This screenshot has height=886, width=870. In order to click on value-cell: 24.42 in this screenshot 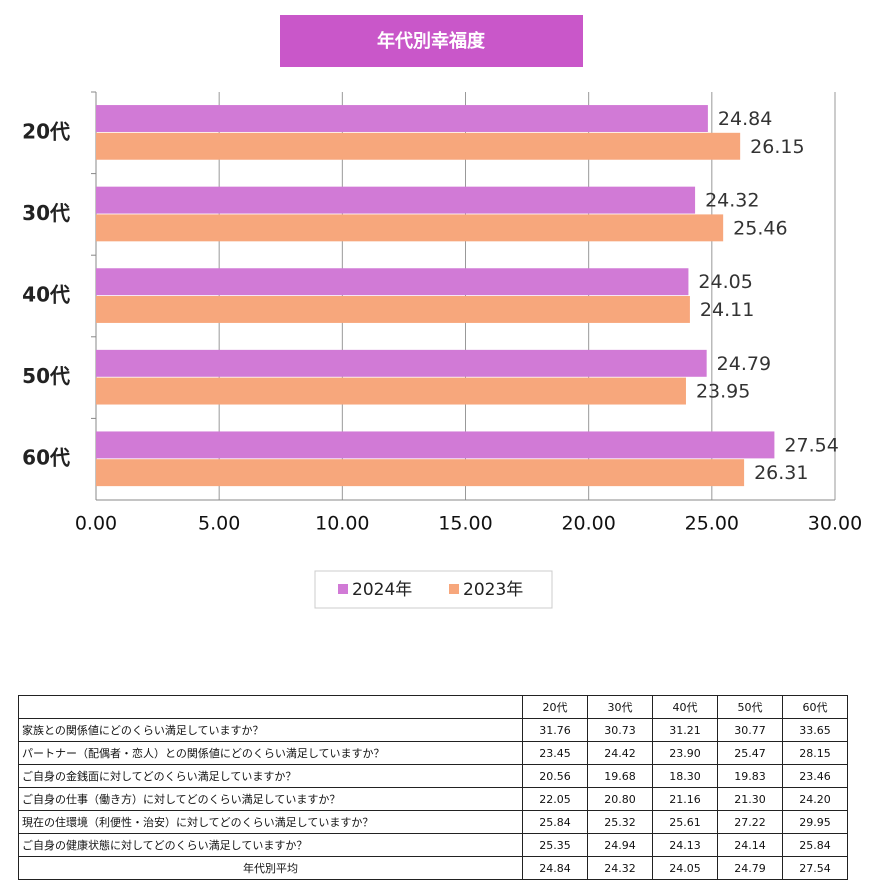, I will do `click(620, 753)`.